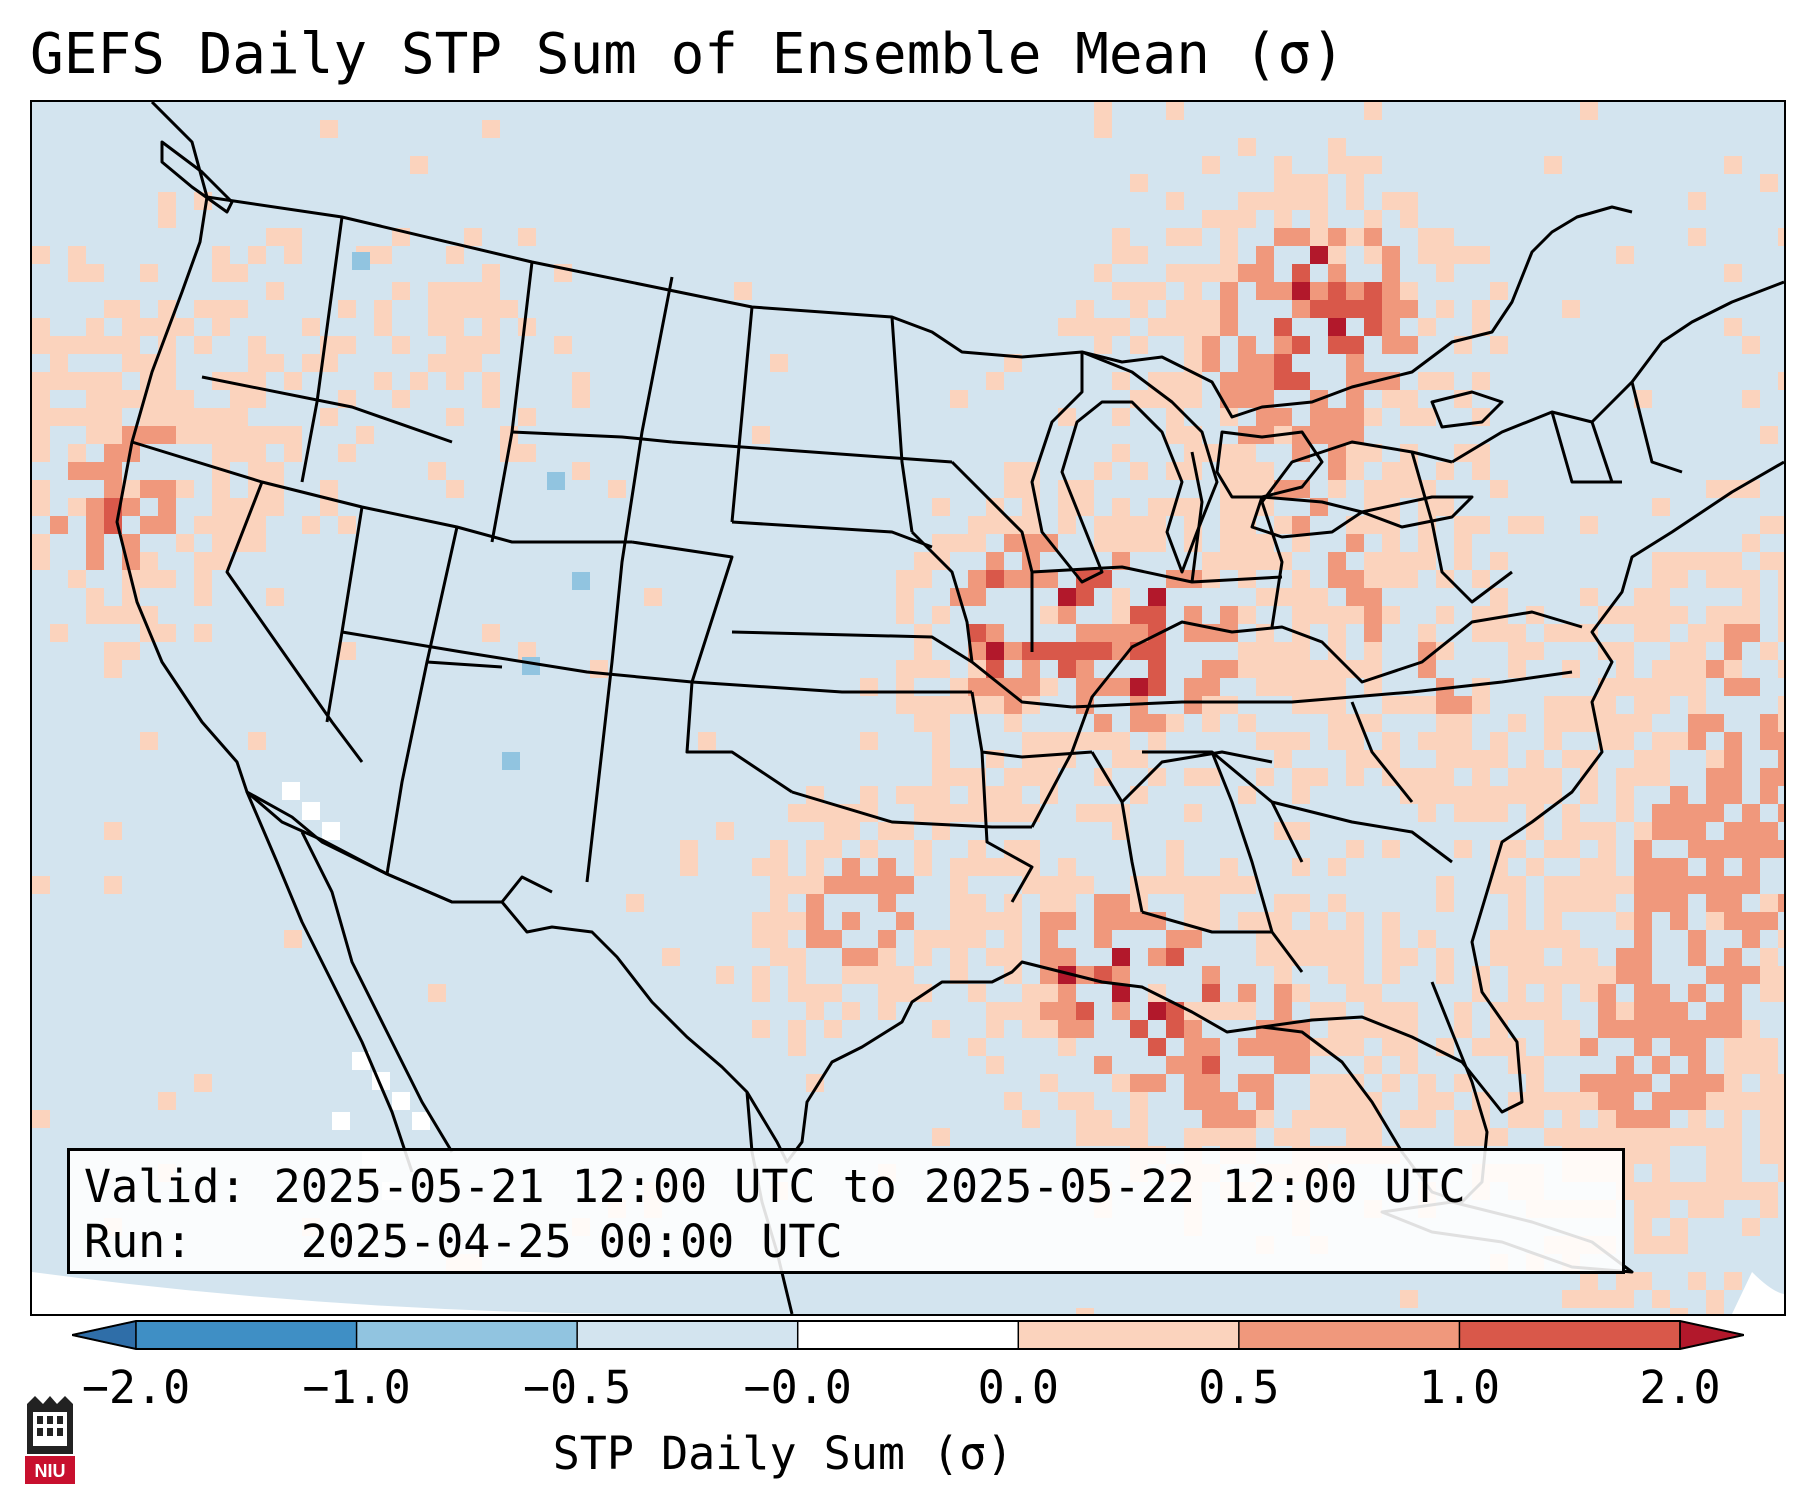 This screenshot has width=1803, height=1506. What do you see at coordinates (136, 1387) in the screenshot?
I see `colorbar-tick-label: −2.0` at bounding box center [136, 1387].